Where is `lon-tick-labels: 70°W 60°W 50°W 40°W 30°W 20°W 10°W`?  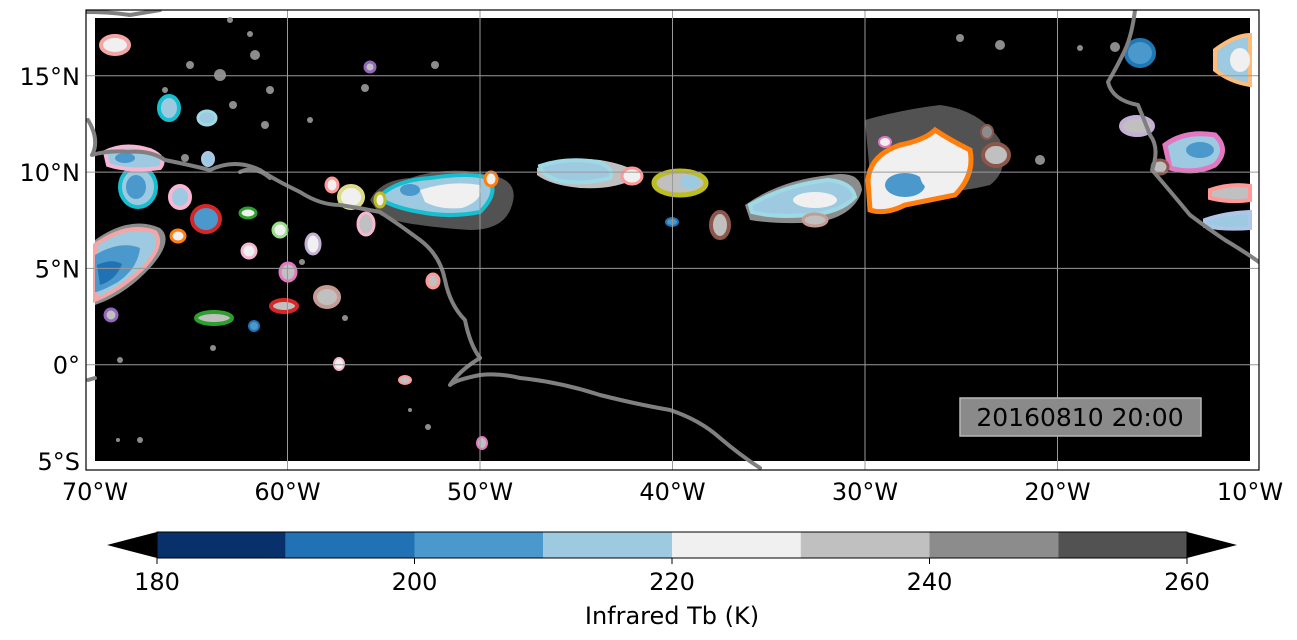 lon-tick-labels: 70°W 60°W 50°W 40°W 30°W 20°W 10°W is located at coordinates (672, 492).